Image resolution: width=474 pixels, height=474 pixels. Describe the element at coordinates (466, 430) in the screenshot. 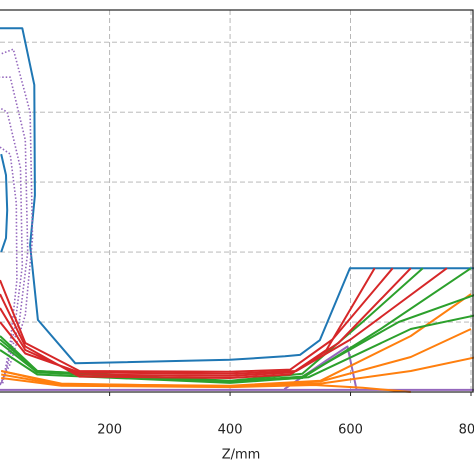

I see `x-tick-label: 800` at that location.